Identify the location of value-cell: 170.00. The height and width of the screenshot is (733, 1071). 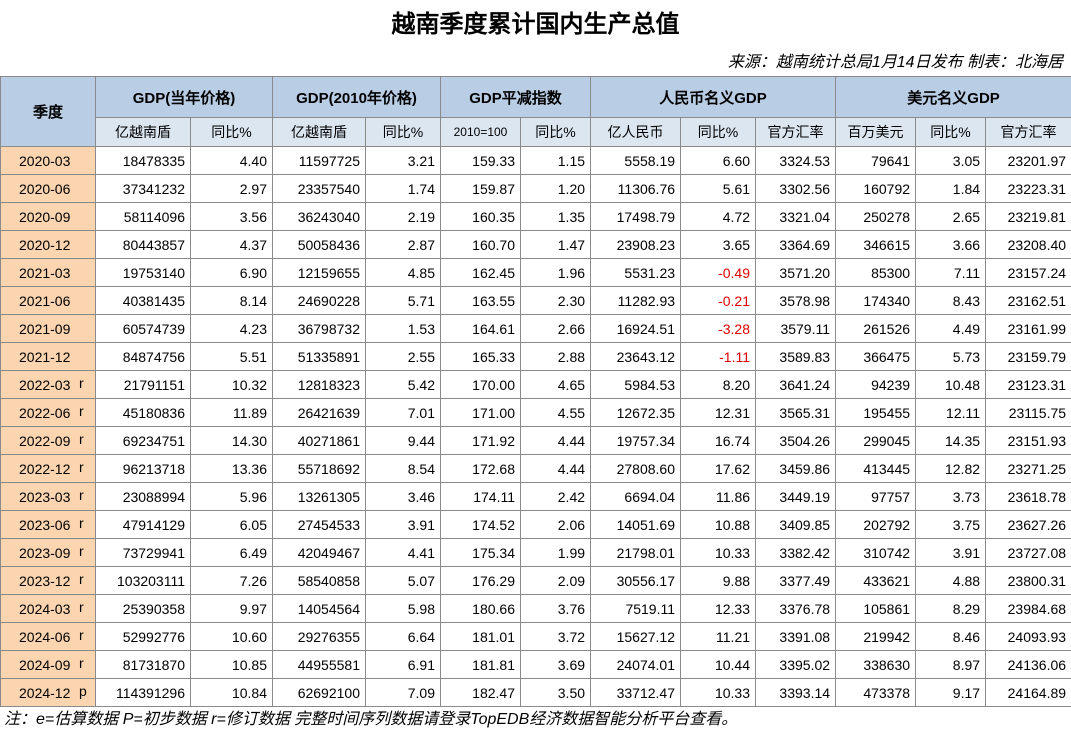
(480, 384).